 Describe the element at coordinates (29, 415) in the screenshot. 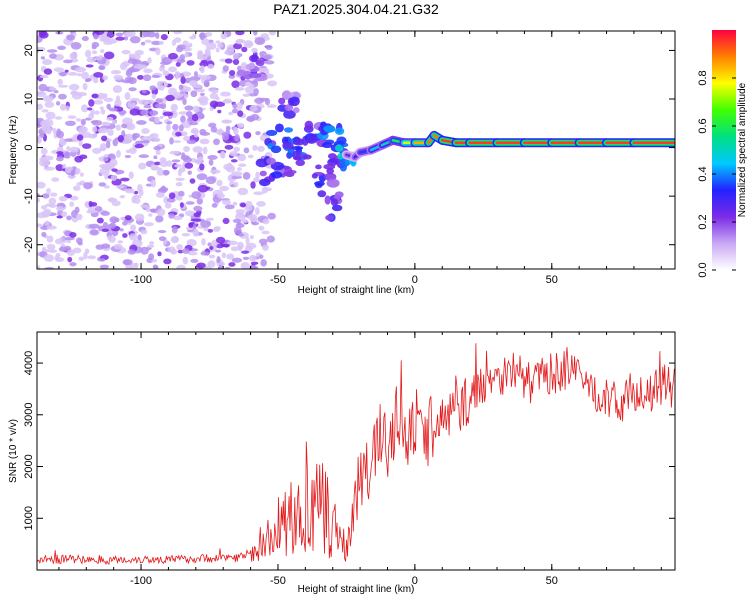

I see `y-tick-label: 3000` at that location.